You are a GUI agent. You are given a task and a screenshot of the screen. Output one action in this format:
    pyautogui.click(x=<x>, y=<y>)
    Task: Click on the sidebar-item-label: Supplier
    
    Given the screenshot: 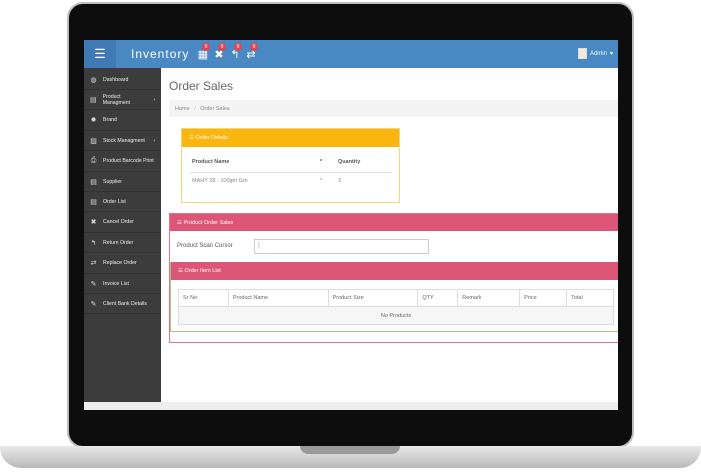 What is the action you would take?
    pyautogui.click(x=113, y=181)
    